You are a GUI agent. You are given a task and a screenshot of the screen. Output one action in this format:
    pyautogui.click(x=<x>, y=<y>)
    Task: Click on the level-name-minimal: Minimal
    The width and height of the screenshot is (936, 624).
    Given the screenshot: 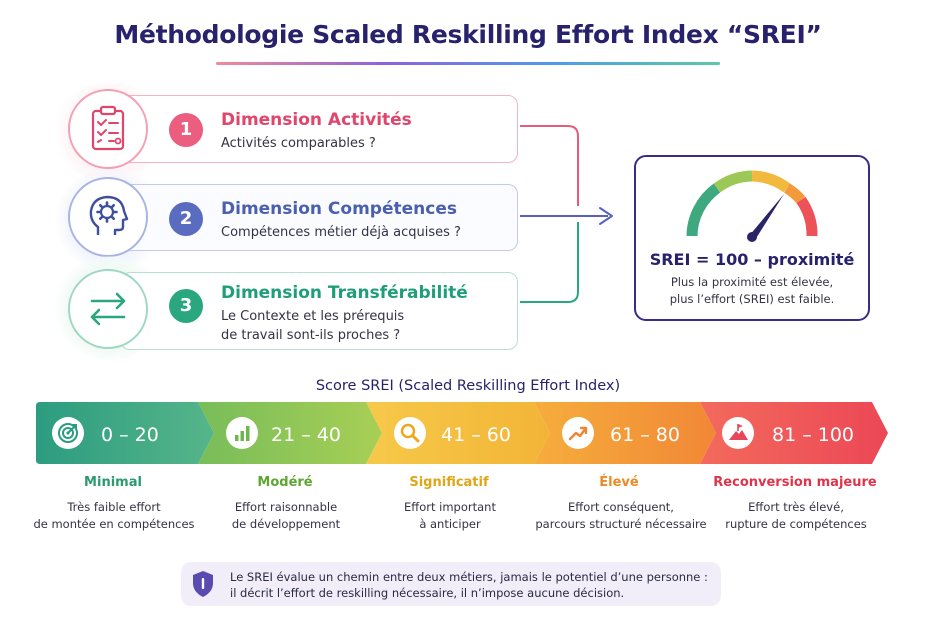 What is the action you would take?
    pyautogui.click(x=113, y=482)
    